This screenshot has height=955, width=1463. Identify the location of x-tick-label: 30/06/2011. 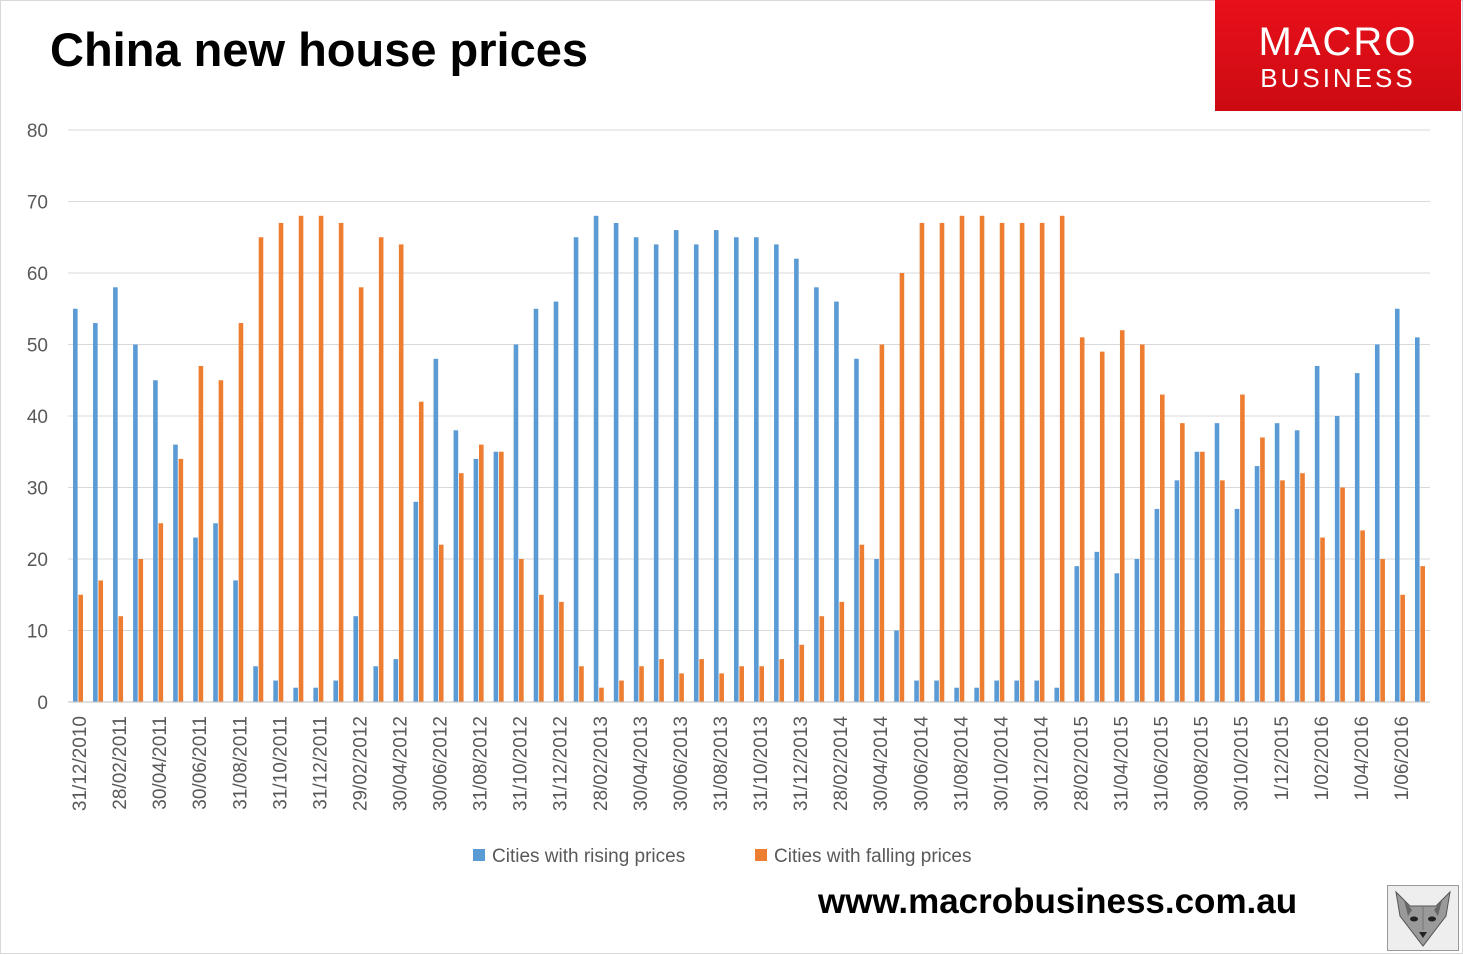
(200, 763).